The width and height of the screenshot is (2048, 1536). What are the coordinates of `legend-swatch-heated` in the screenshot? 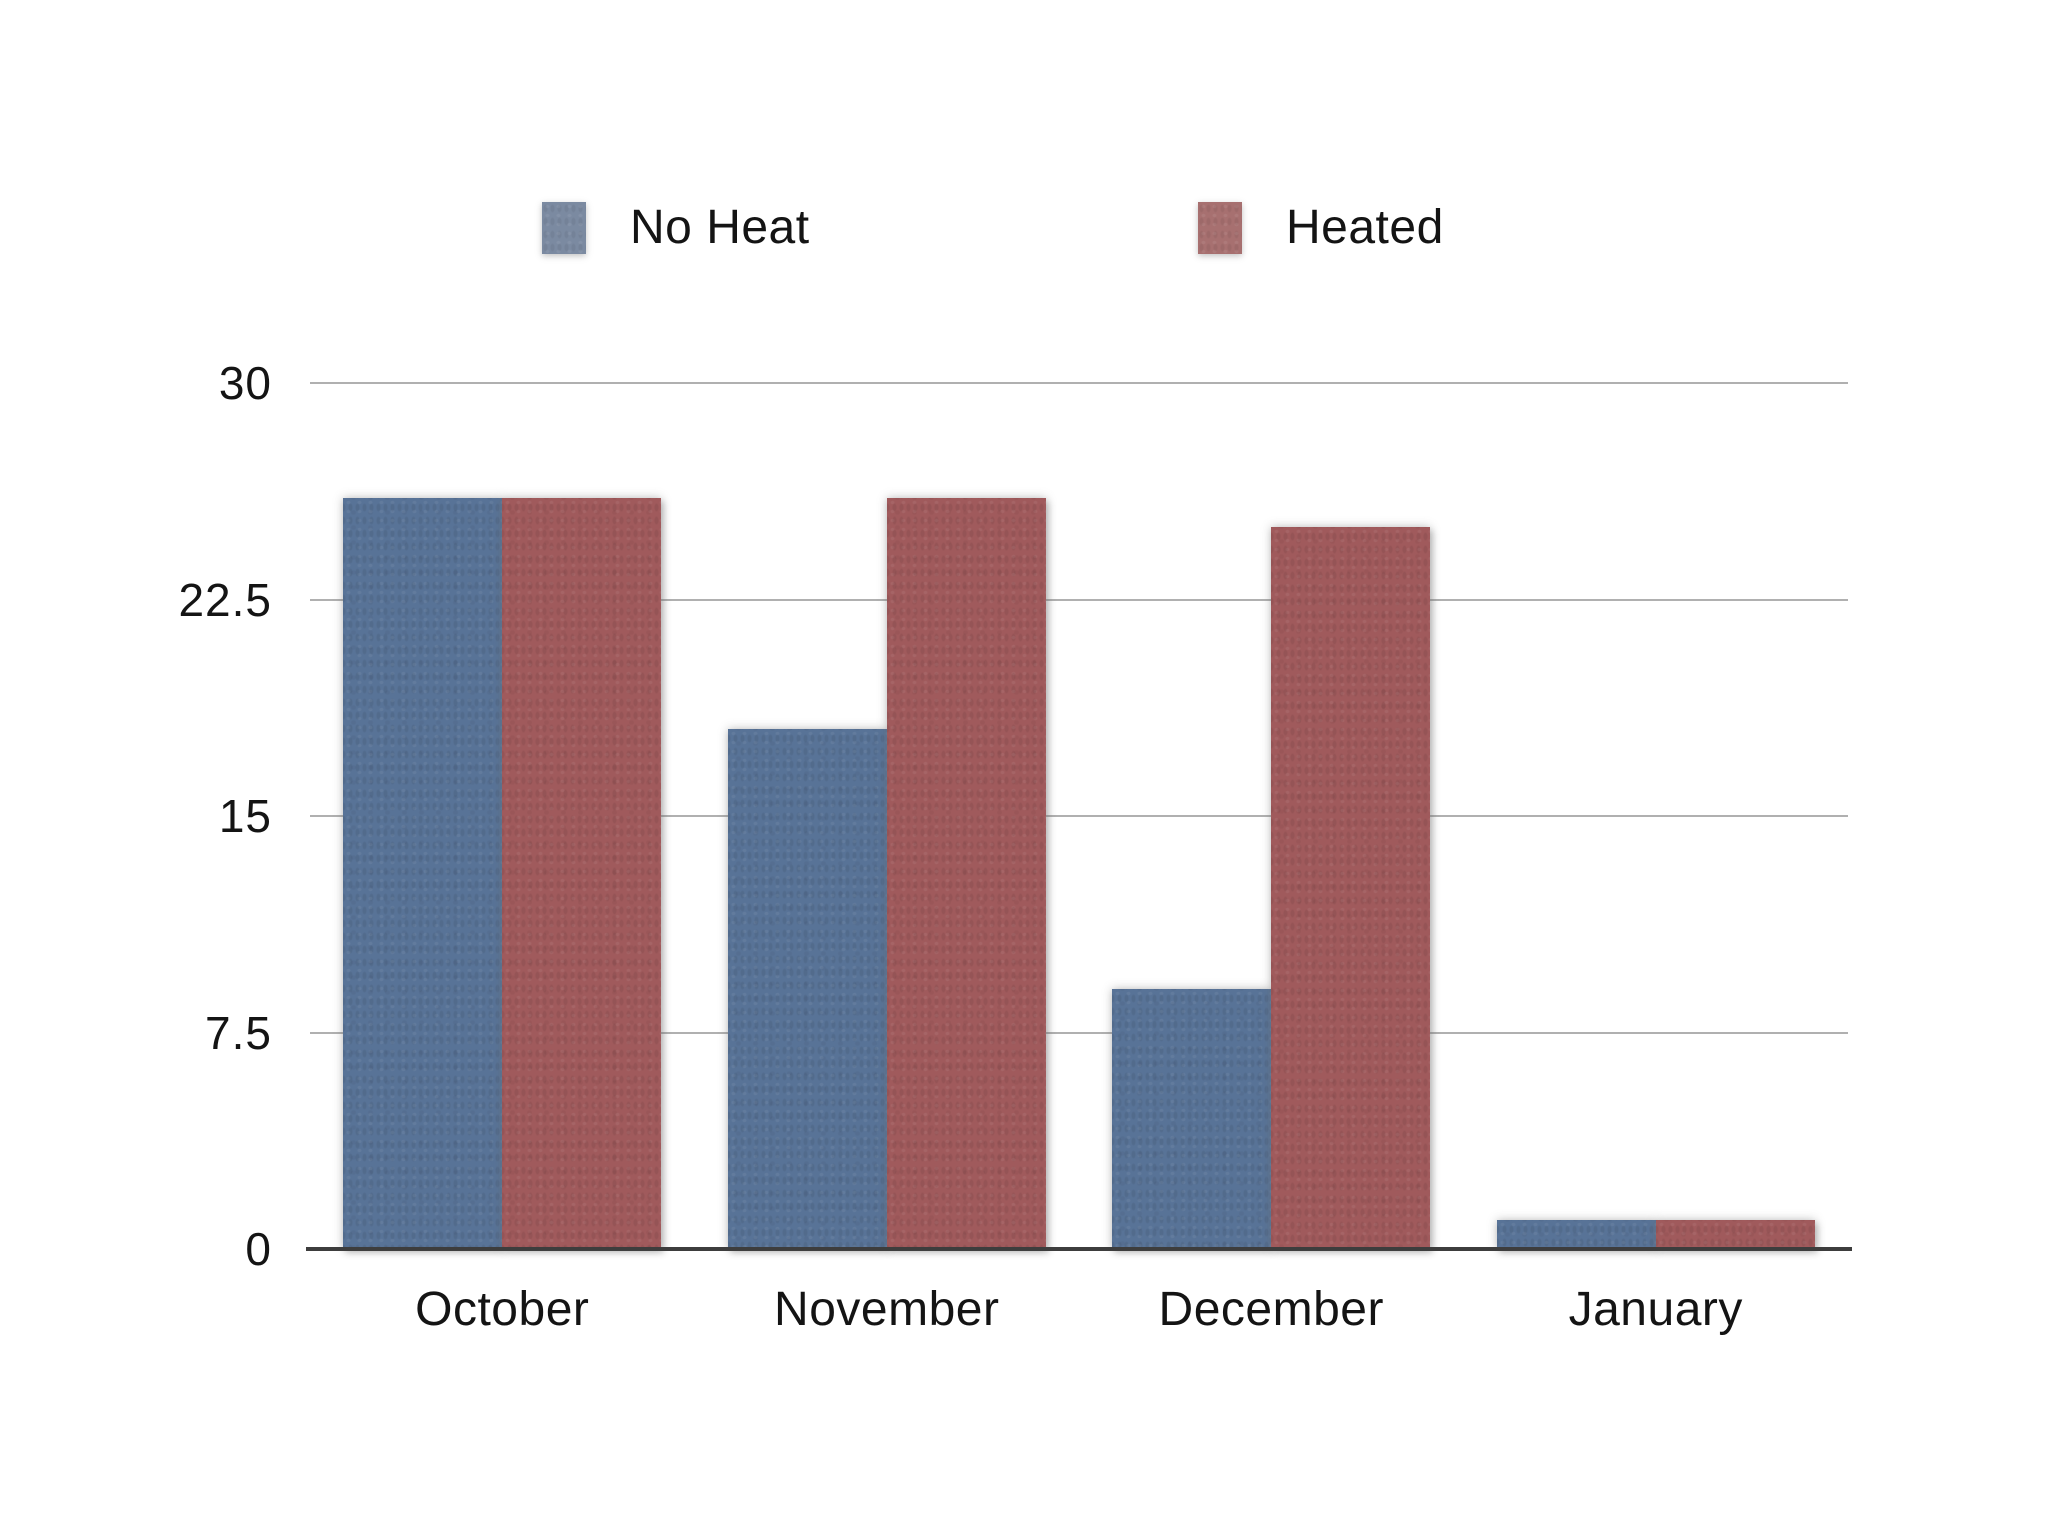 It's located at (1220, 228).